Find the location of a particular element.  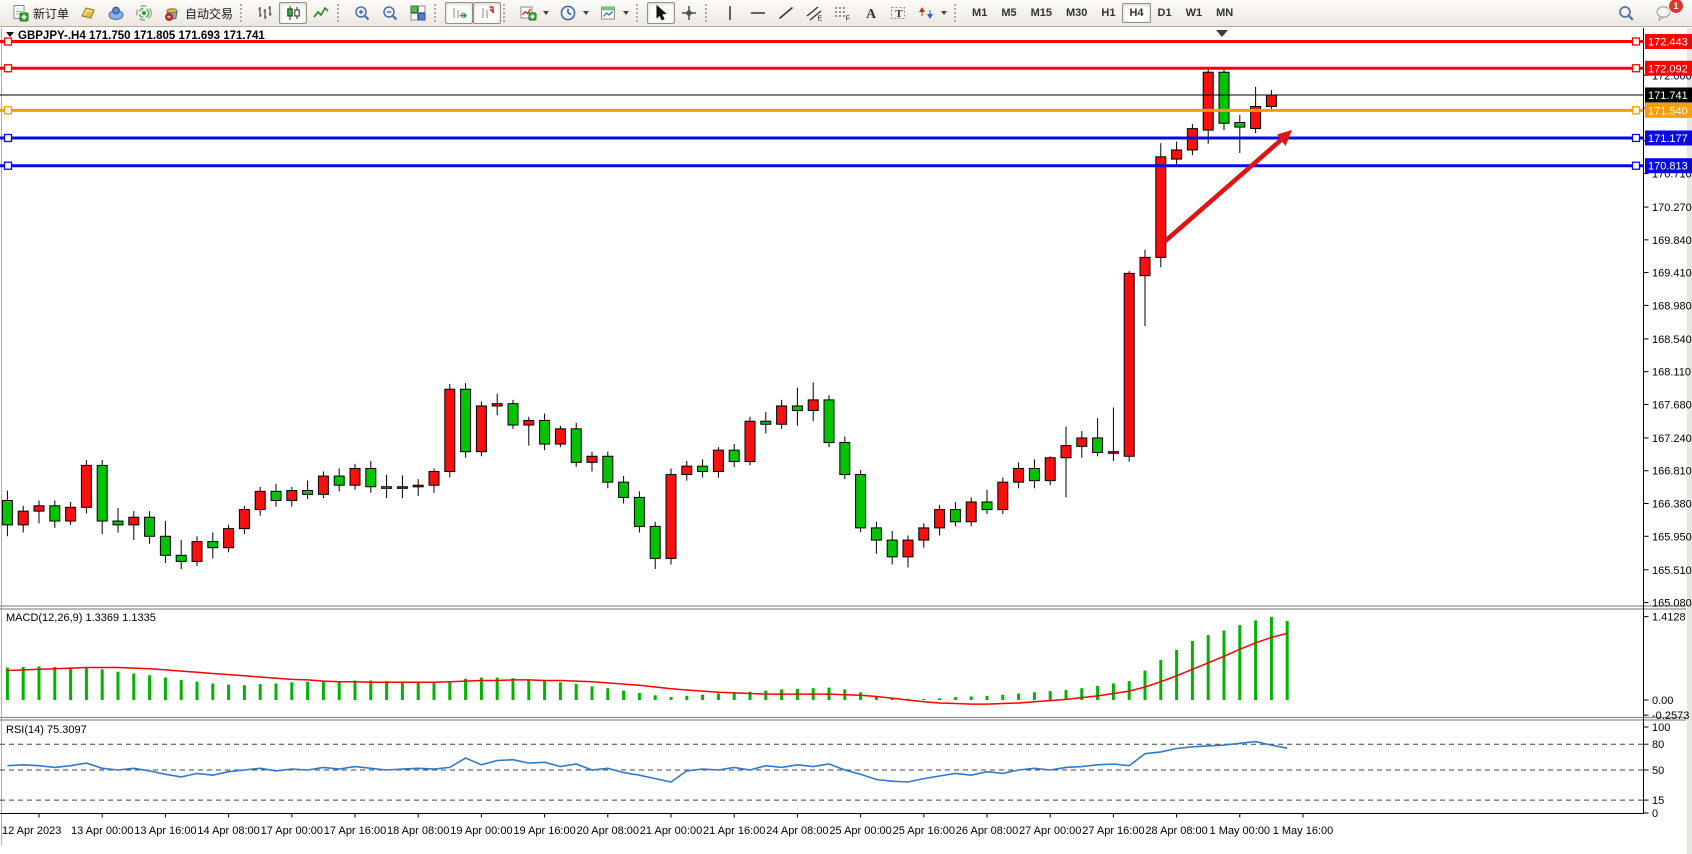

channel-icon: E is located at coordinates (814, 14).